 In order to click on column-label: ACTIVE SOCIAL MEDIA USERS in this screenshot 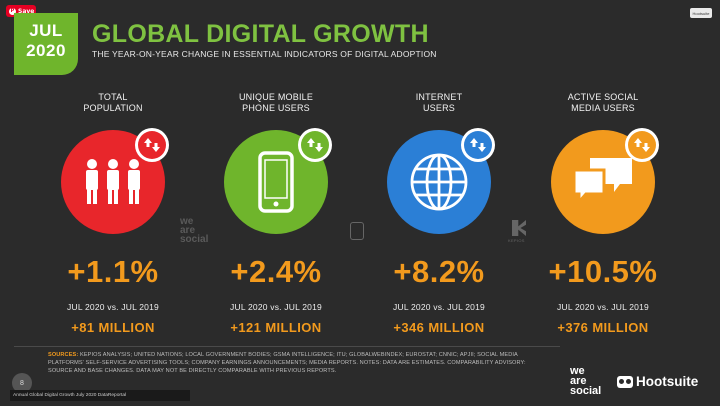, I will do `click(603, 102)`.